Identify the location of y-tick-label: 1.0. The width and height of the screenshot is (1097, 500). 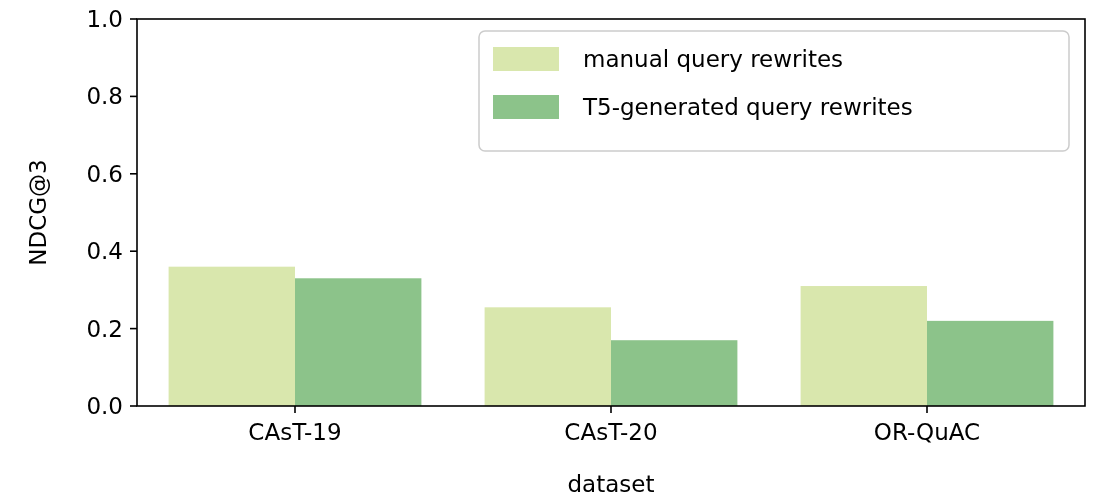
(104, 19).